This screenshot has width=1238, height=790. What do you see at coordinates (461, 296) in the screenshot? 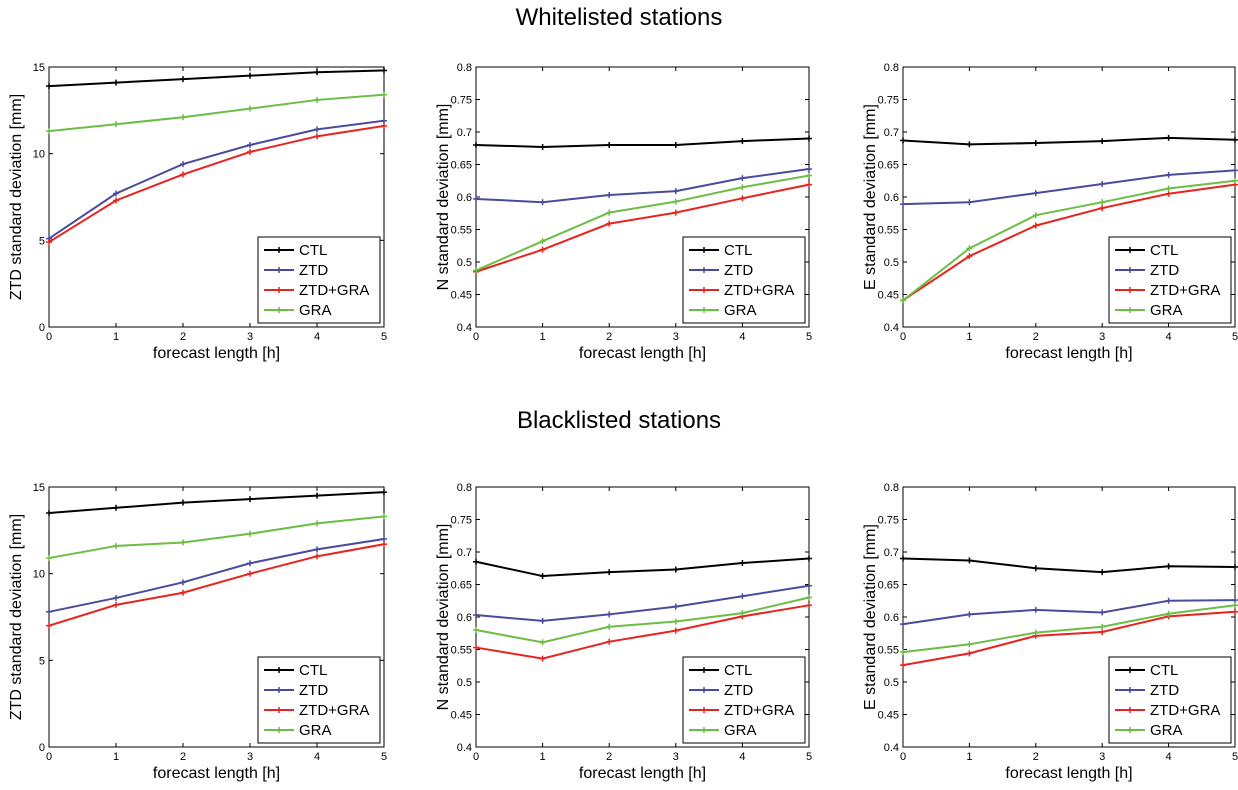
I see `y-tick-label: 0.45` at bounding box center [461, 296].